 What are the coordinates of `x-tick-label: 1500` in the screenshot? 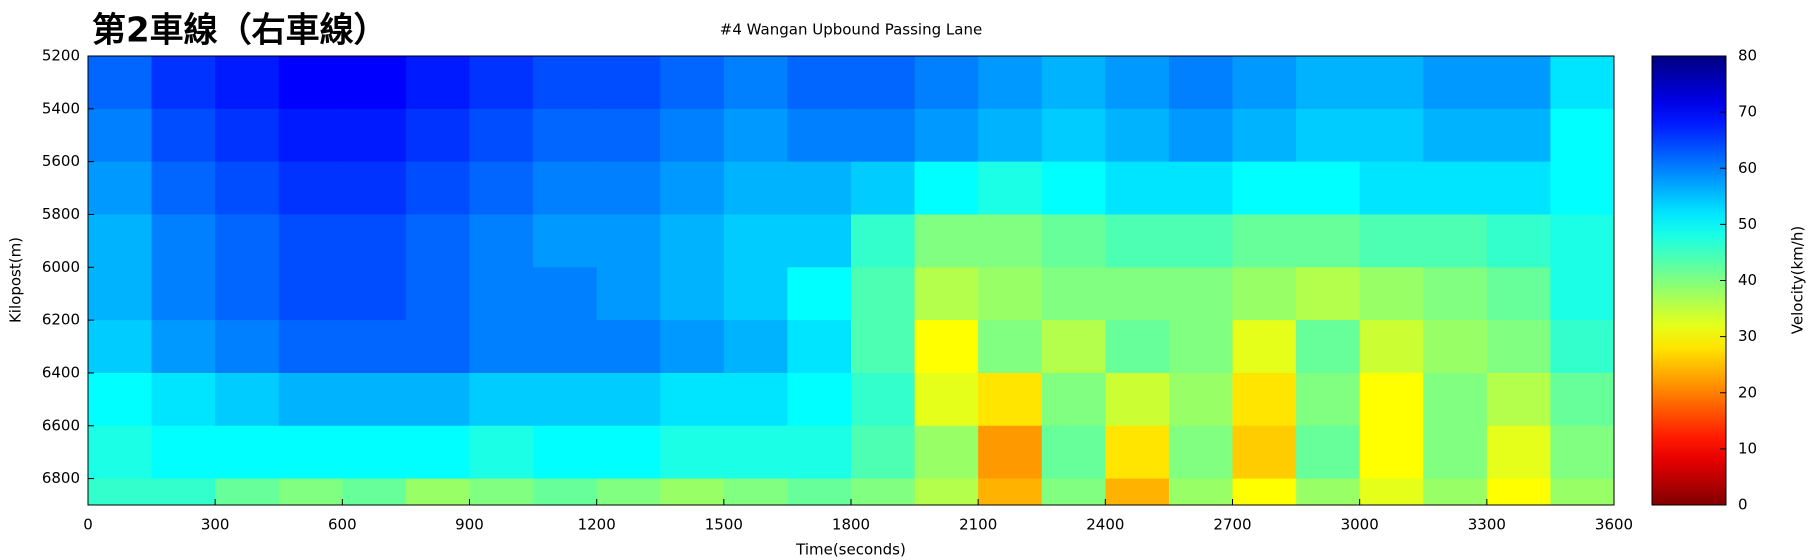 It's located at (724, 525).